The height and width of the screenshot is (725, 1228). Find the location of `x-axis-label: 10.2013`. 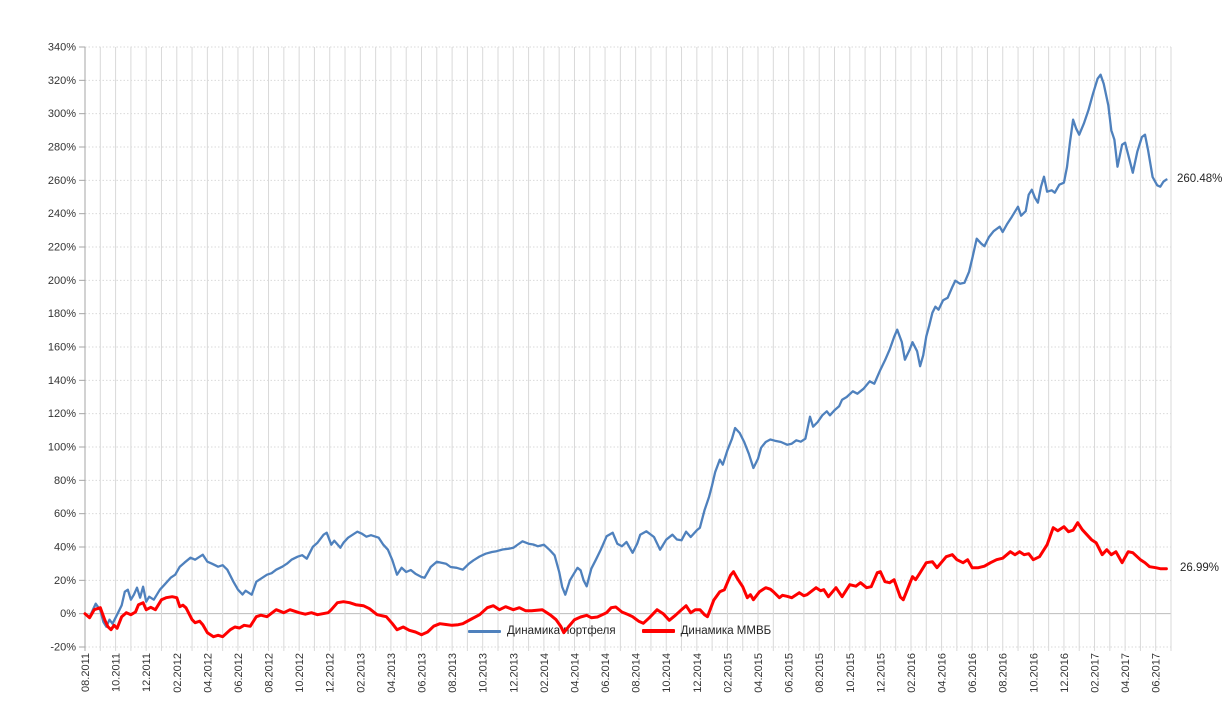

x-axis-label: 10.2013 is located at coordinates (484, 673).